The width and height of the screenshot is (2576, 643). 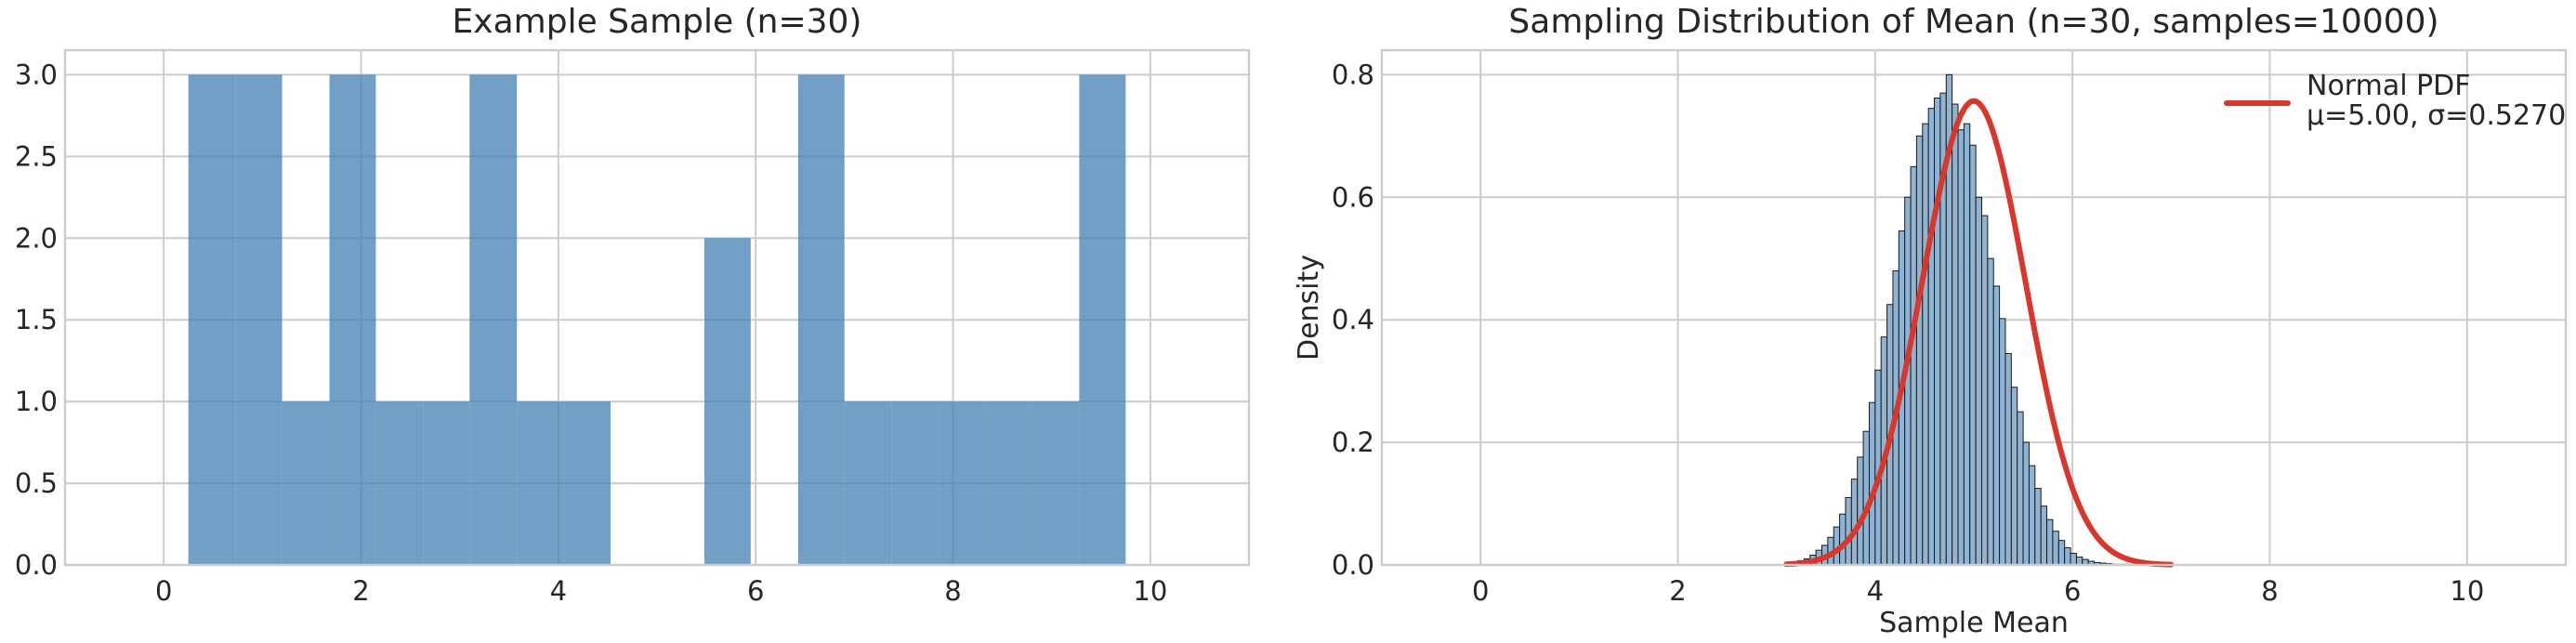 I want to click on y-tick-label: 1.0, so click(x=36, y=401).